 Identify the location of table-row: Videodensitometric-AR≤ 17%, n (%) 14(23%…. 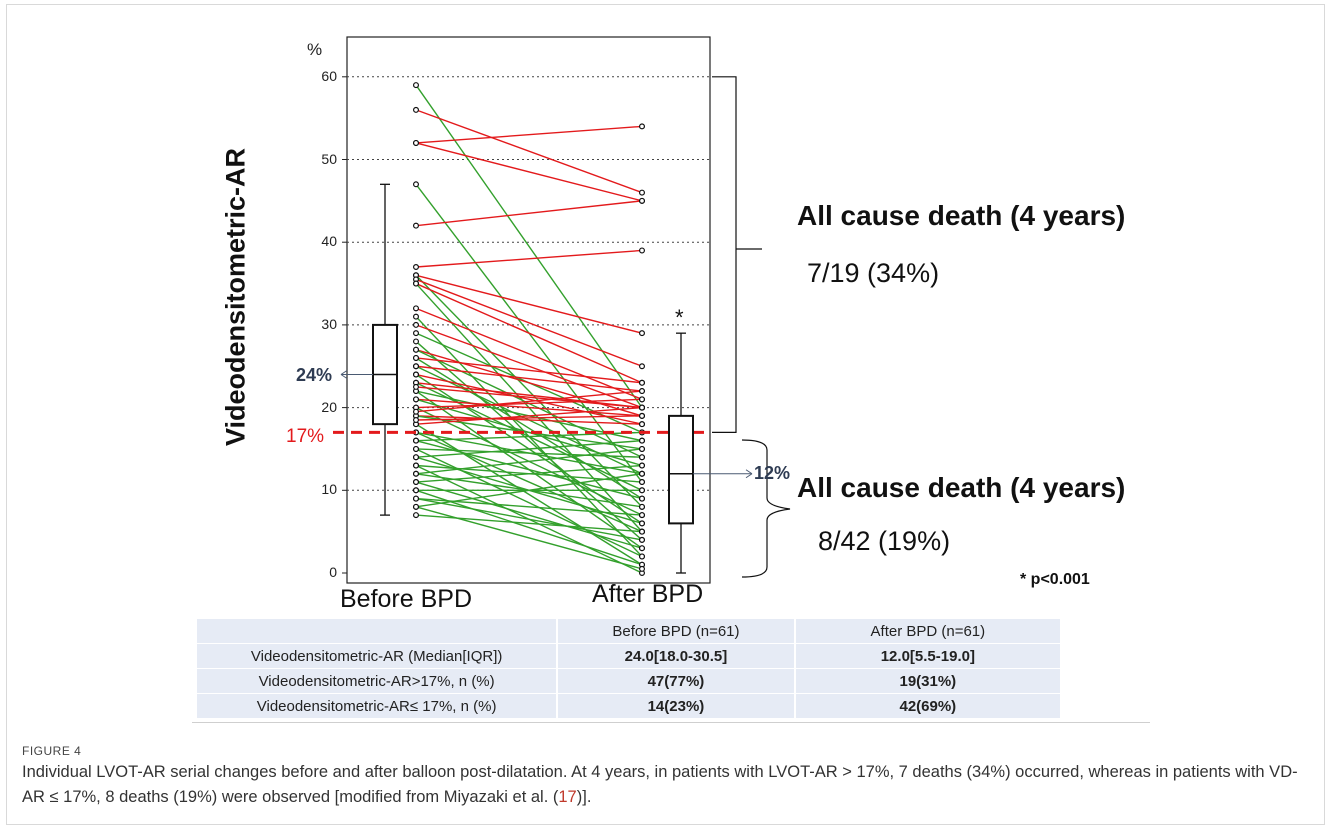
(630, 706).